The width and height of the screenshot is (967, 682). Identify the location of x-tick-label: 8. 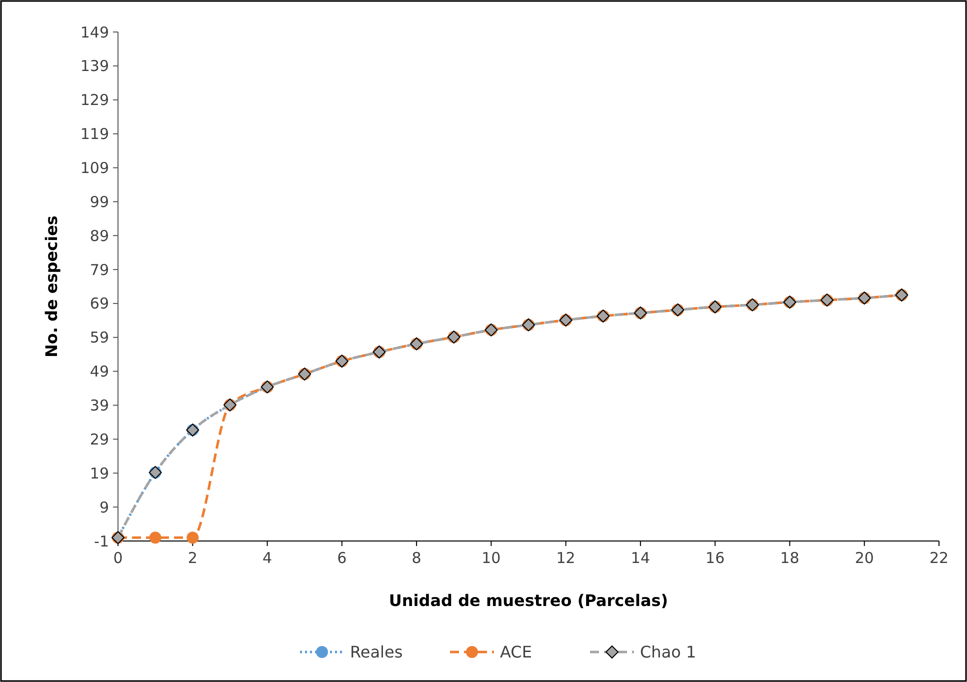
(417, 558).